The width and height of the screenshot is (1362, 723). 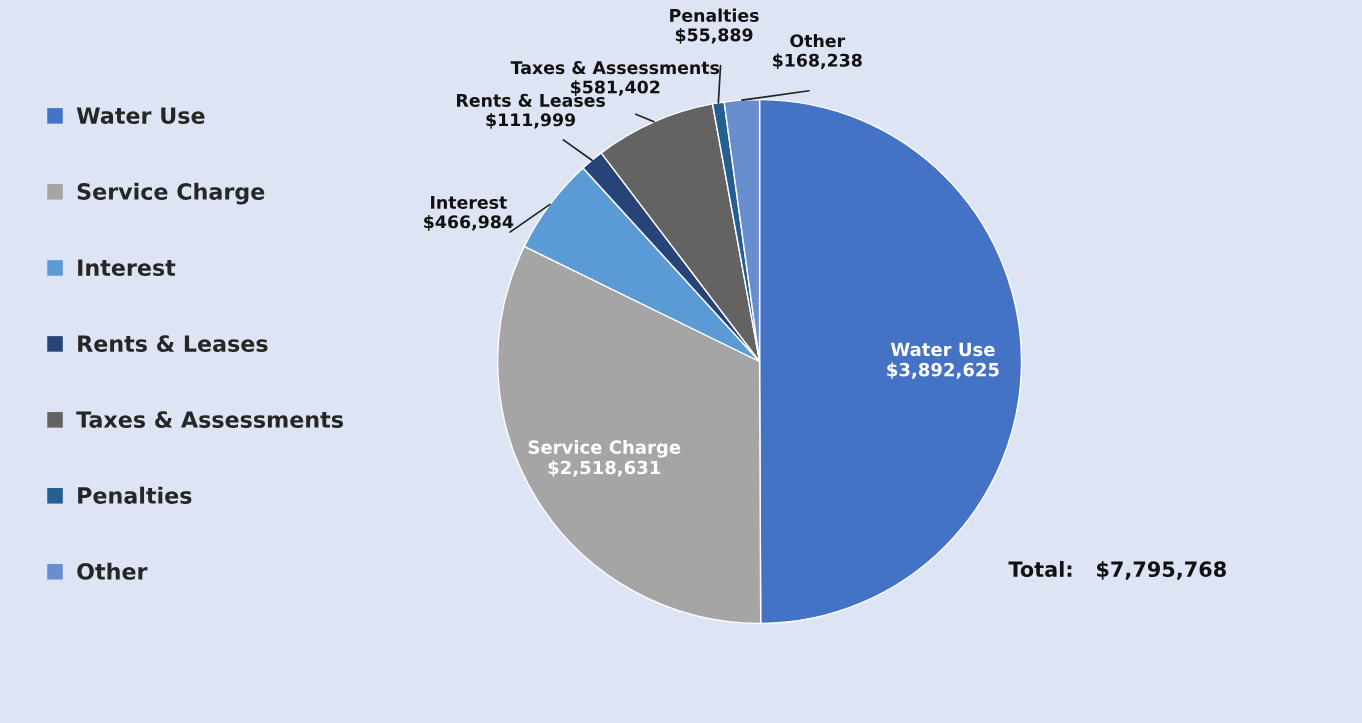 What do you see at coordinates (135, 495) in the screenshot?
I see `legend-label: Penalties` at bounding box center [135, 495].